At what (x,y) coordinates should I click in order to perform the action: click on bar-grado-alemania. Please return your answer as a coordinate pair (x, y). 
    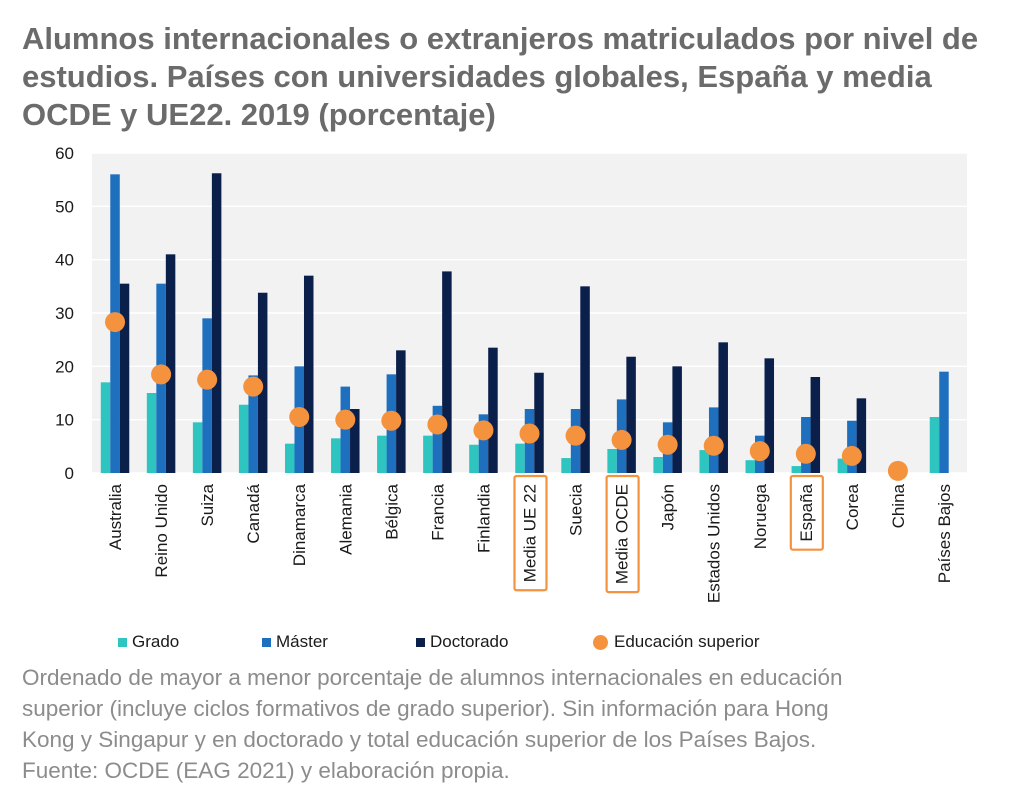
    Looking at the image, I should click on (336, 455).